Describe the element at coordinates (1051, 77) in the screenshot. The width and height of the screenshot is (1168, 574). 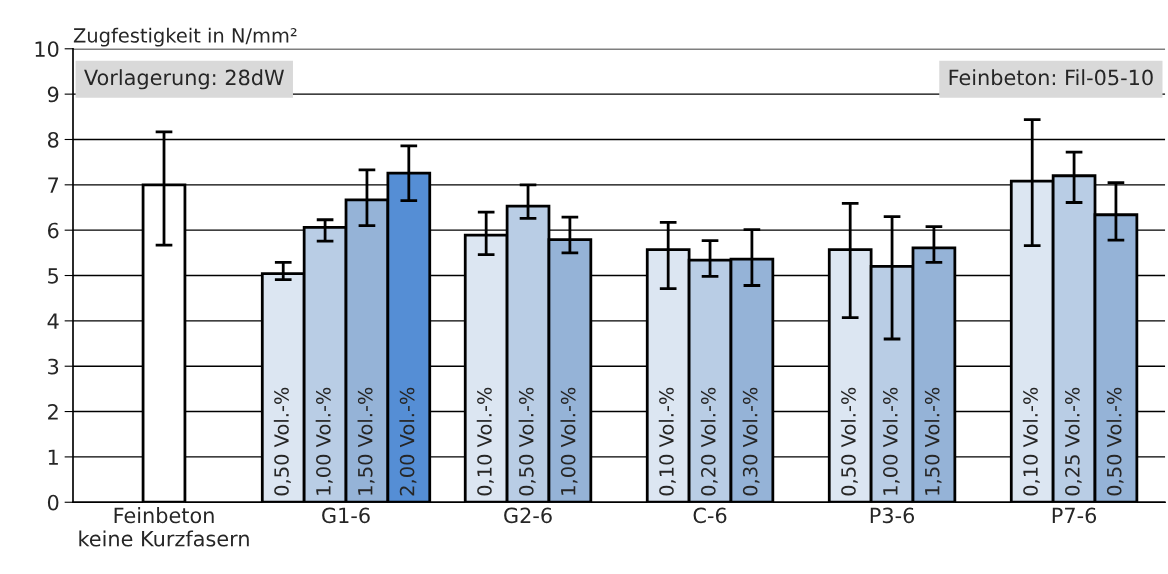
I see `annotation: Feinbeton: Fil-05-10` at that location.